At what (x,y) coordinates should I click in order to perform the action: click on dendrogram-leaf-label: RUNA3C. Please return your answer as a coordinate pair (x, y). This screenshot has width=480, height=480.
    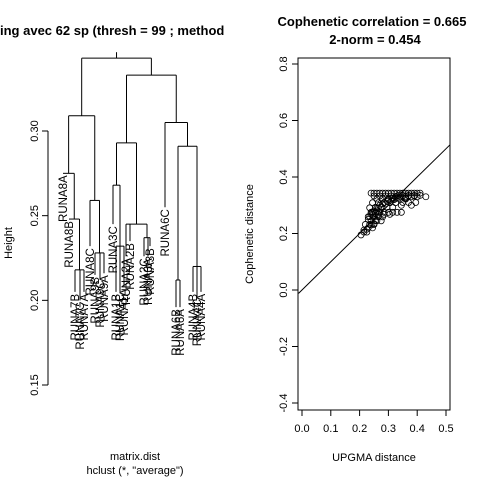
    Looking at the image, I should click on (114, 249).